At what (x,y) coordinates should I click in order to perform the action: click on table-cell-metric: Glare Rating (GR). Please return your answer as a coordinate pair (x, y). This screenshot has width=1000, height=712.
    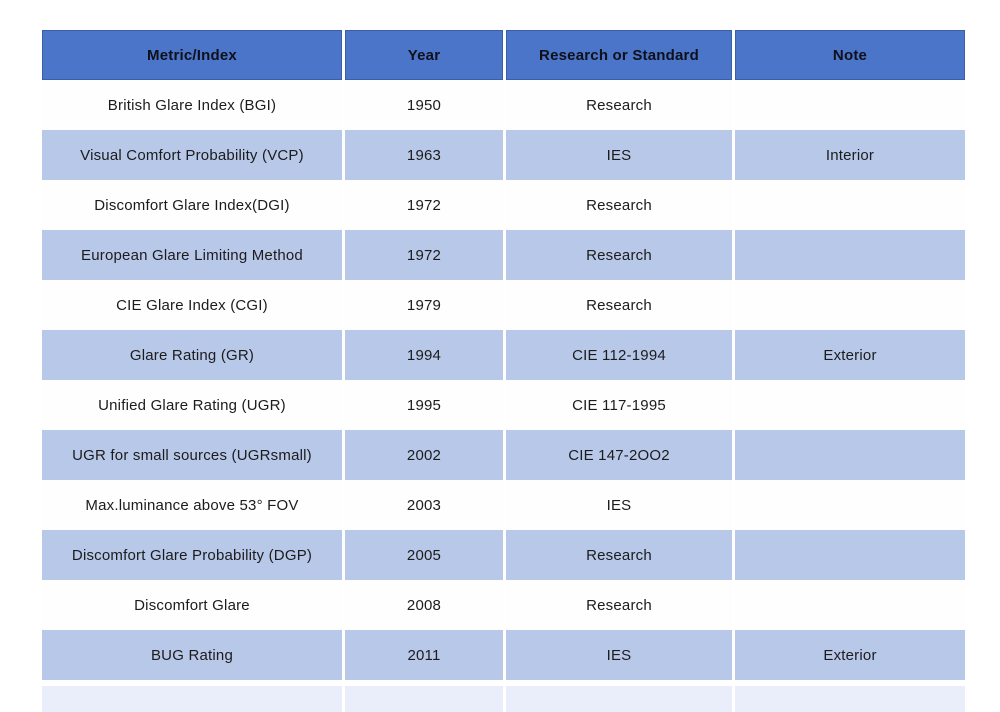
    Looking at the image, I should click on (192, 355).